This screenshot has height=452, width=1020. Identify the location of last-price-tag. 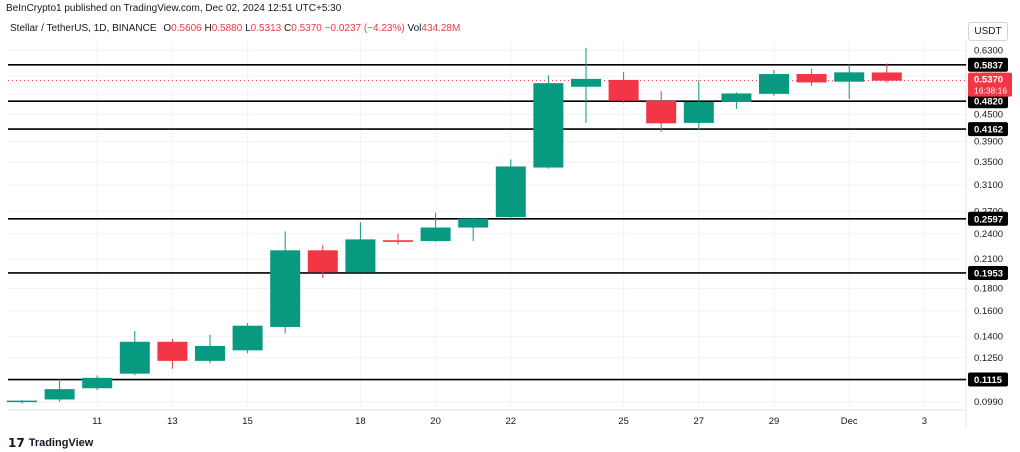
(990, 84).